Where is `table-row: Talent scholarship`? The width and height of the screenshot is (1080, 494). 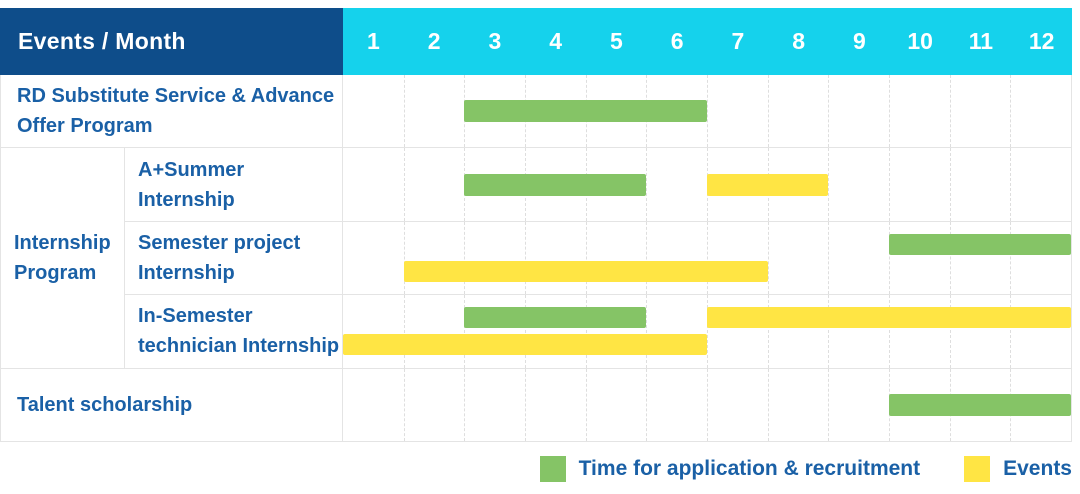
table-row: Talent scholarship is located at coordinates (536, 405).